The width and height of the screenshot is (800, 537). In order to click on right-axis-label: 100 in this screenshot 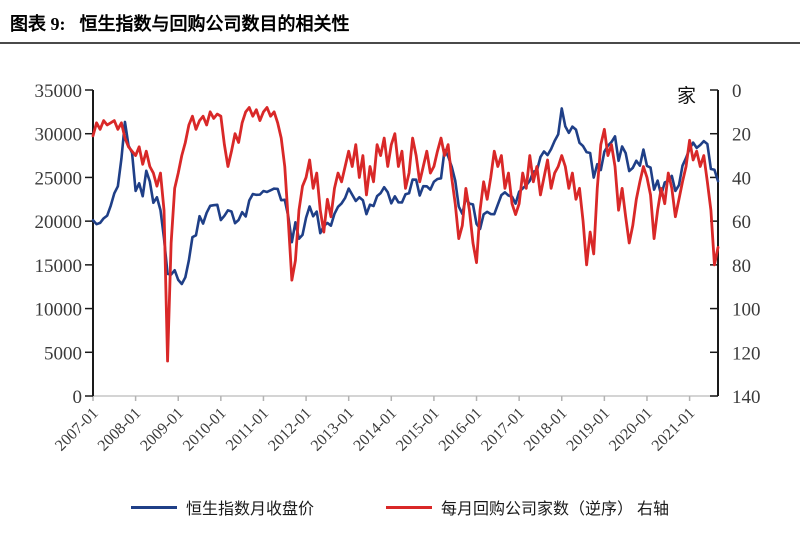, I will do `click(746, 310)`.